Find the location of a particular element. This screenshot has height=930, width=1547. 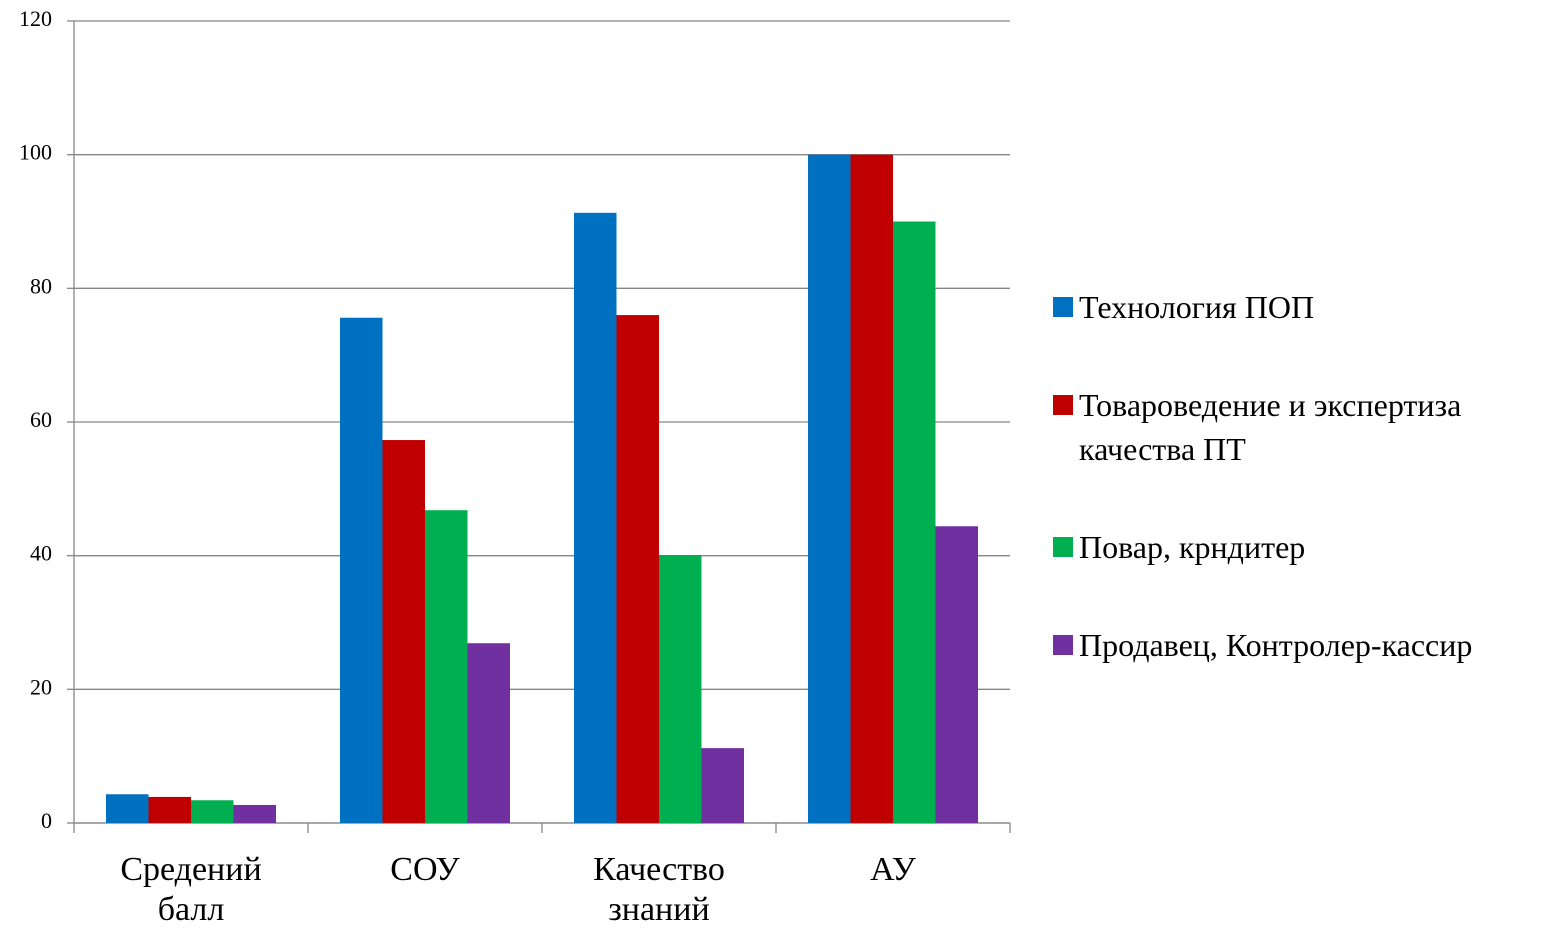

legend-item: Товароведение и экспертиза качества ПТ is located at coordinates (1298, 427).